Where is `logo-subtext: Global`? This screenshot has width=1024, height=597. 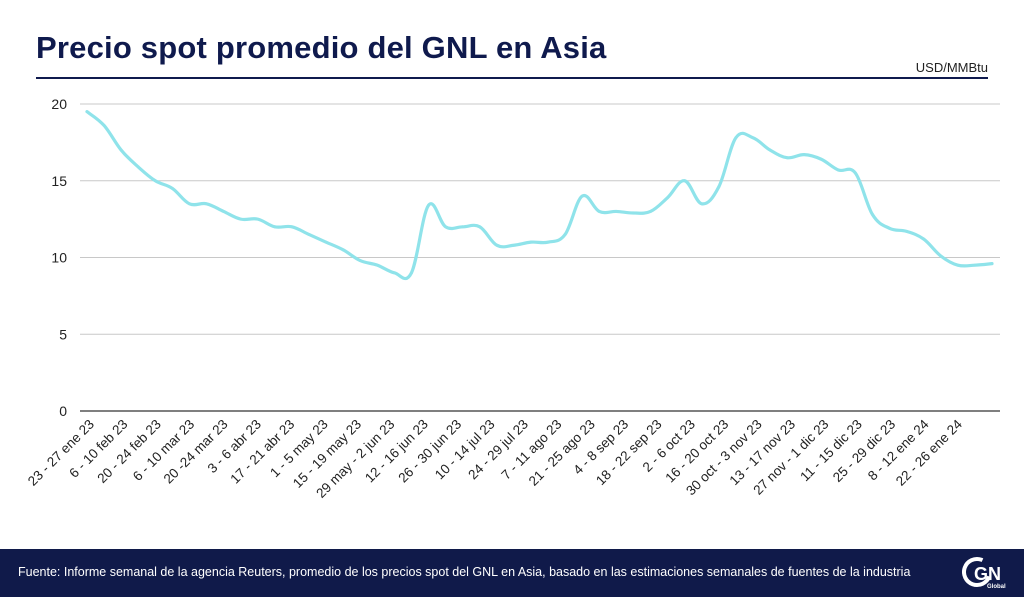
logo-subtext: Global is located at coordinates (996, 587).